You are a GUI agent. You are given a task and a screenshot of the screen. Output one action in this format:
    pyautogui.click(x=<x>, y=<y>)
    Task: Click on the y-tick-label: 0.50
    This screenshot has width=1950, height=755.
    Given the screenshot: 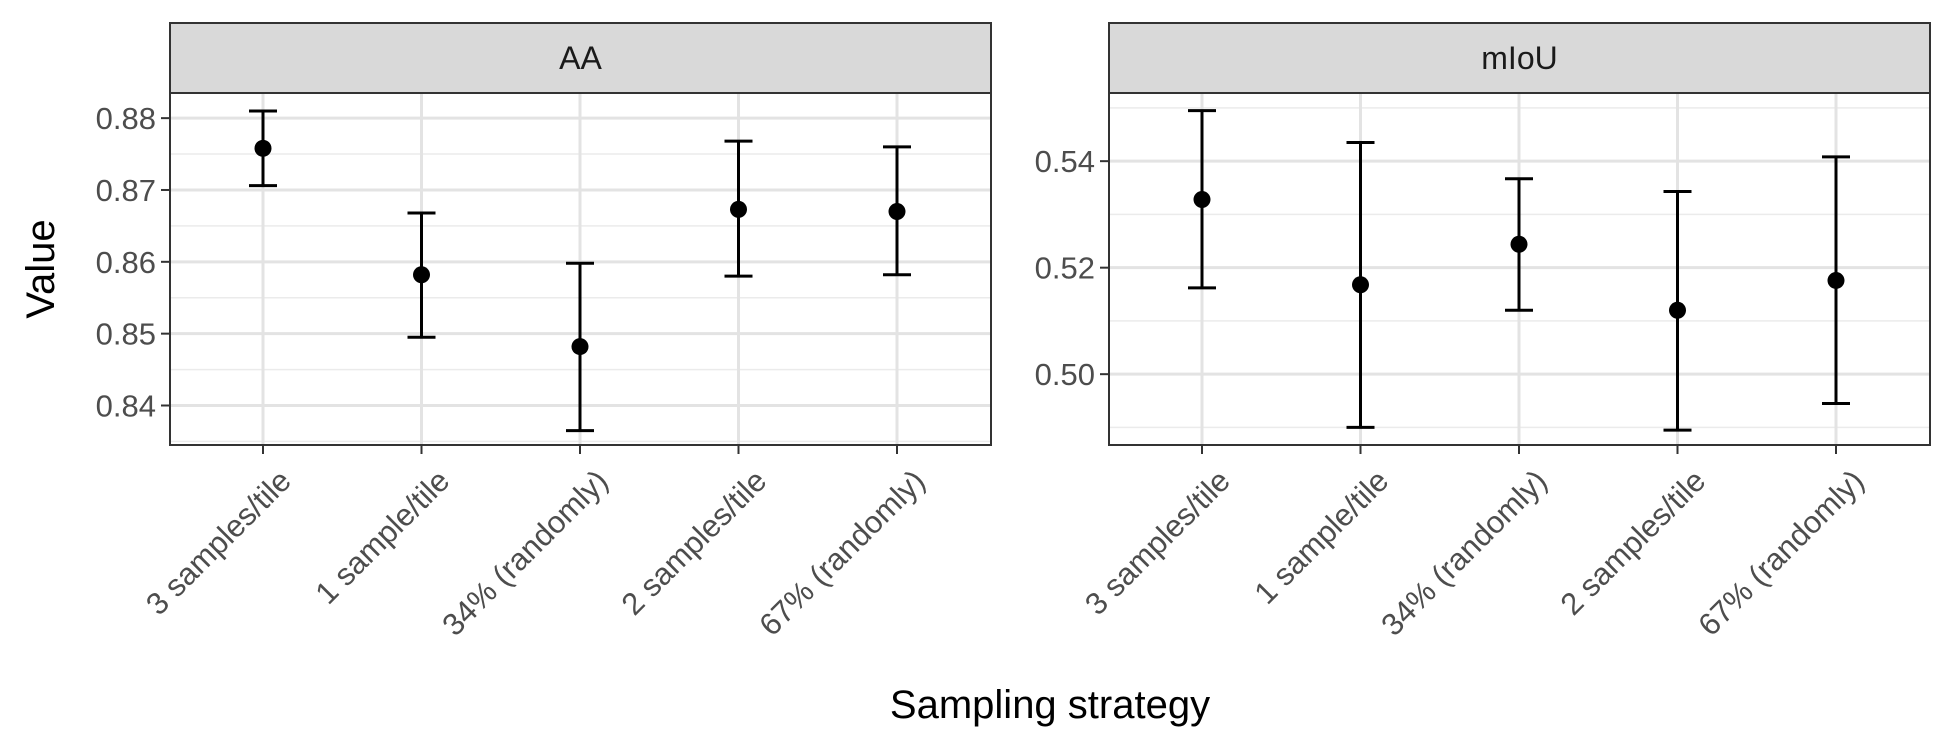 What is the action you would take?
    pyautogui.click(x=1065, y=374)
    